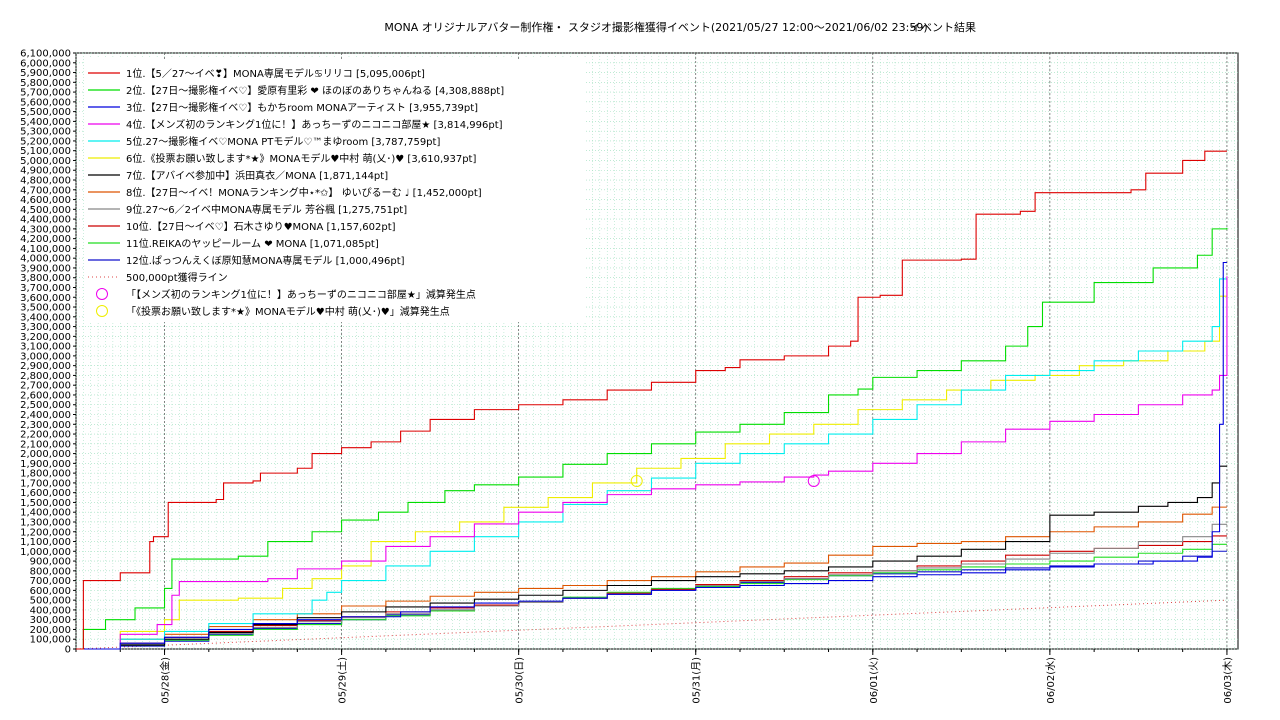 The width and height of the screenshot is (1280, 720). Describe the element at coordinates (45, 210) in the screenshot. I see `y-tick-label: 4,500,000` at that location.